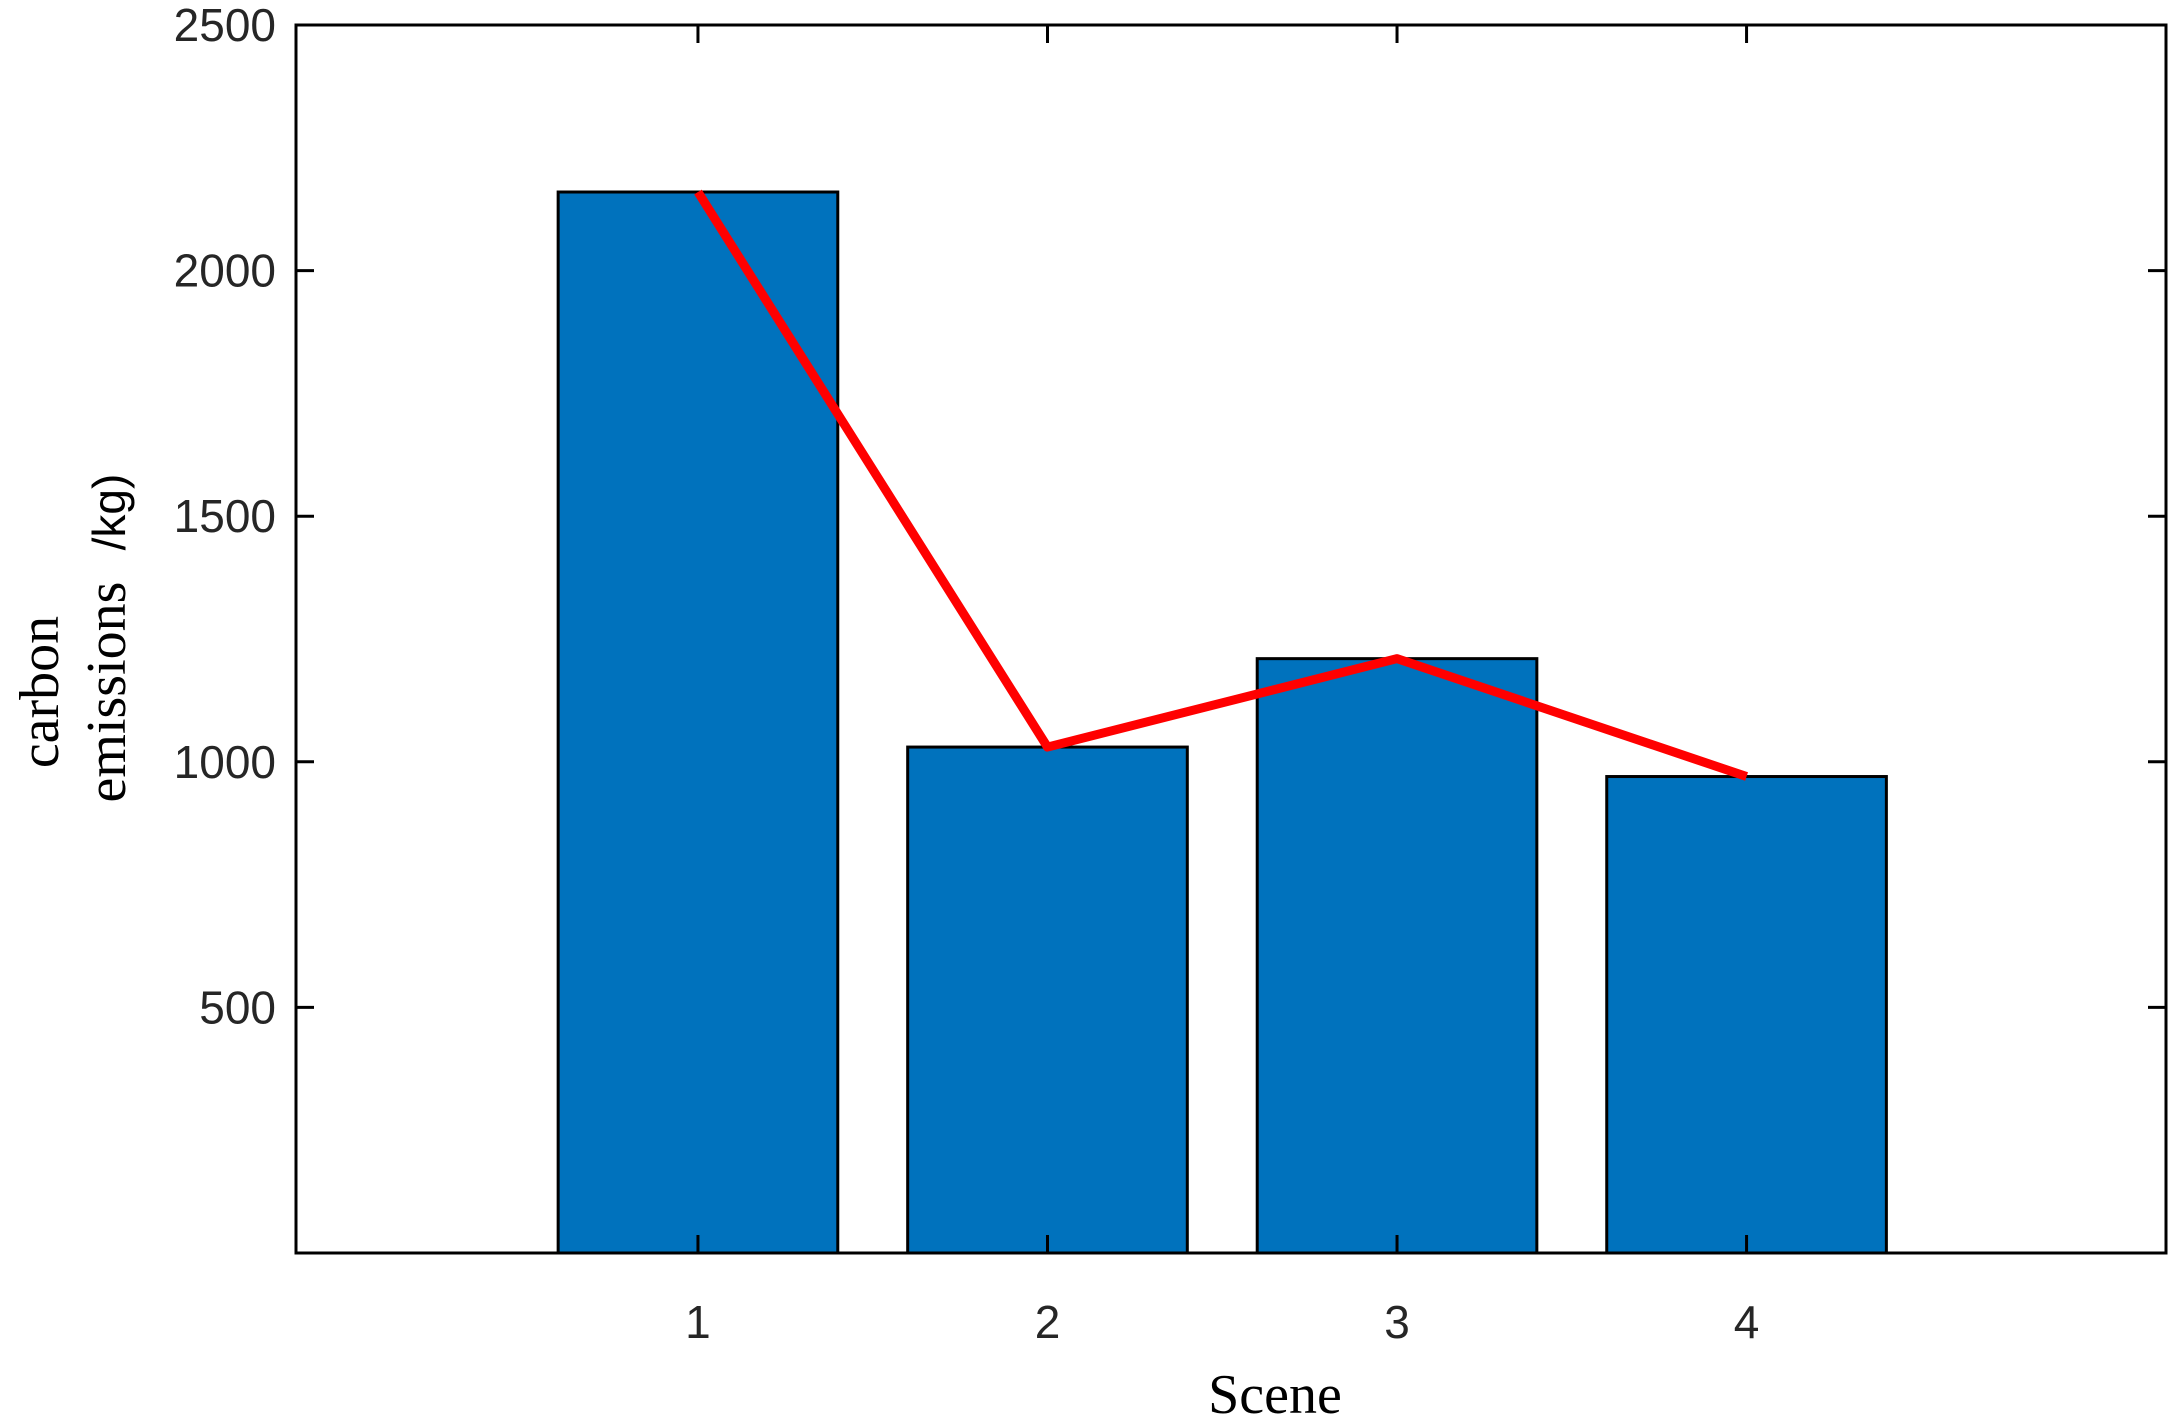 The height and width of the screenshot is (1422, 2173). What do you see at coordinates (237, 1007) in the screenshot?
I see `y-tick-label-500: 500` at bounding box center [237, 1007].